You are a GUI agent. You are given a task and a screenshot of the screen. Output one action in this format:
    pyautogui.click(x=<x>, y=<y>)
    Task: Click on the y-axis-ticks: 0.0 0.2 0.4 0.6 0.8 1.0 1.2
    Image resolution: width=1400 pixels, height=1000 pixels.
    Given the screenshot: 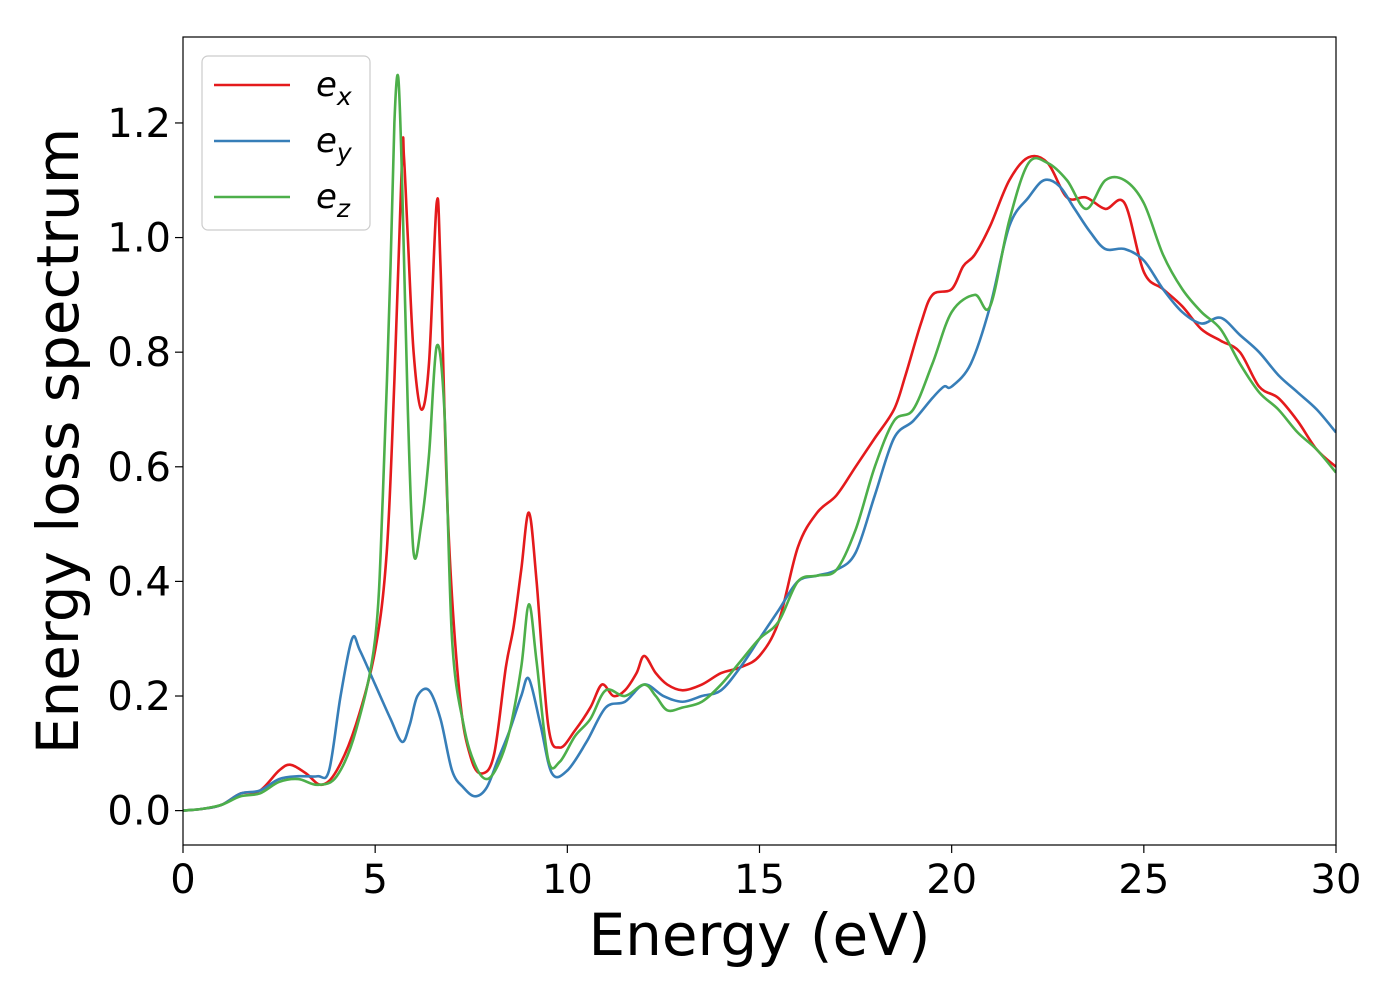 What is the action you would take?
    pyautogui.click(x=145, y=468)
    